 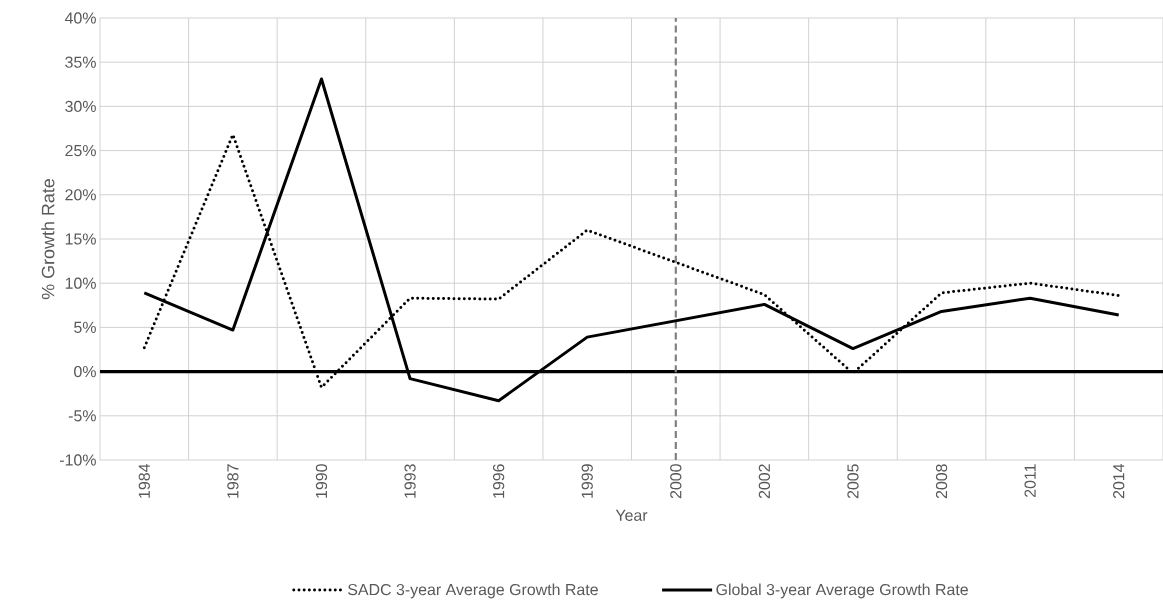 What do you see at coordinates (498, 481) in the screenshot?
I see `x-tick-label: 1996` at bounding box center [498, 481].